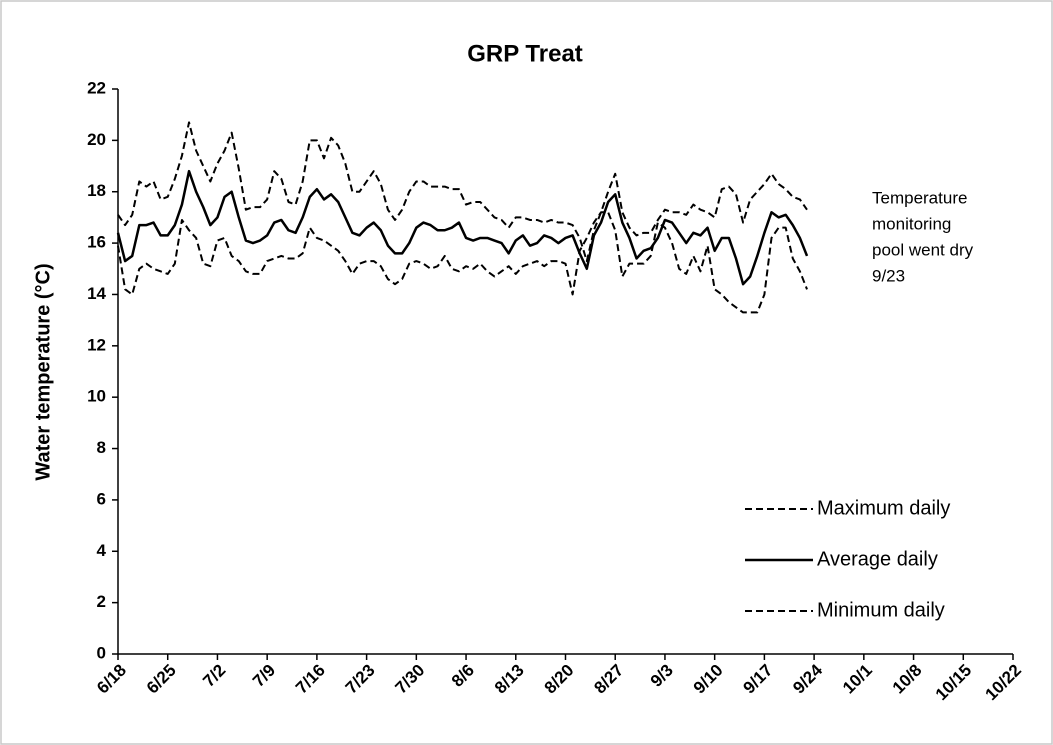  I want to click on annotation: monitoring, so click(911, 223).